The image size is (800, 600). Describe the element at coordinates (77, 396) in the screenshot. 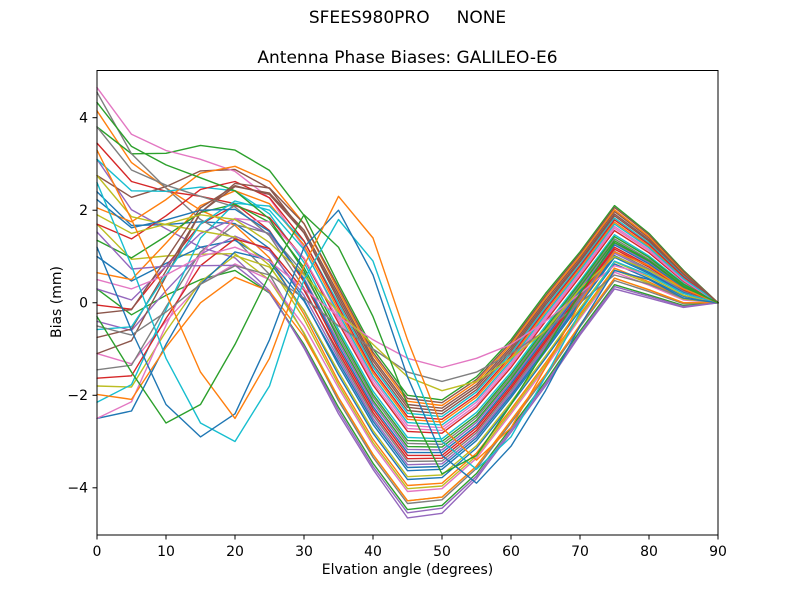

I see `y-tick-label: −2` at that location.